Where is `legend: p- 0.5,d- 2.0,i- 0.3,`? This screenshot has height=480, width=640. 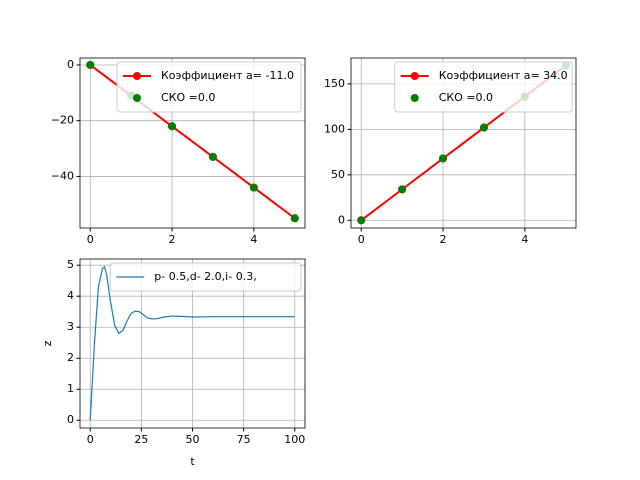 legend: p- 0.5,d- 2.0,i- 0.3, is located at coordinates (205, 277).